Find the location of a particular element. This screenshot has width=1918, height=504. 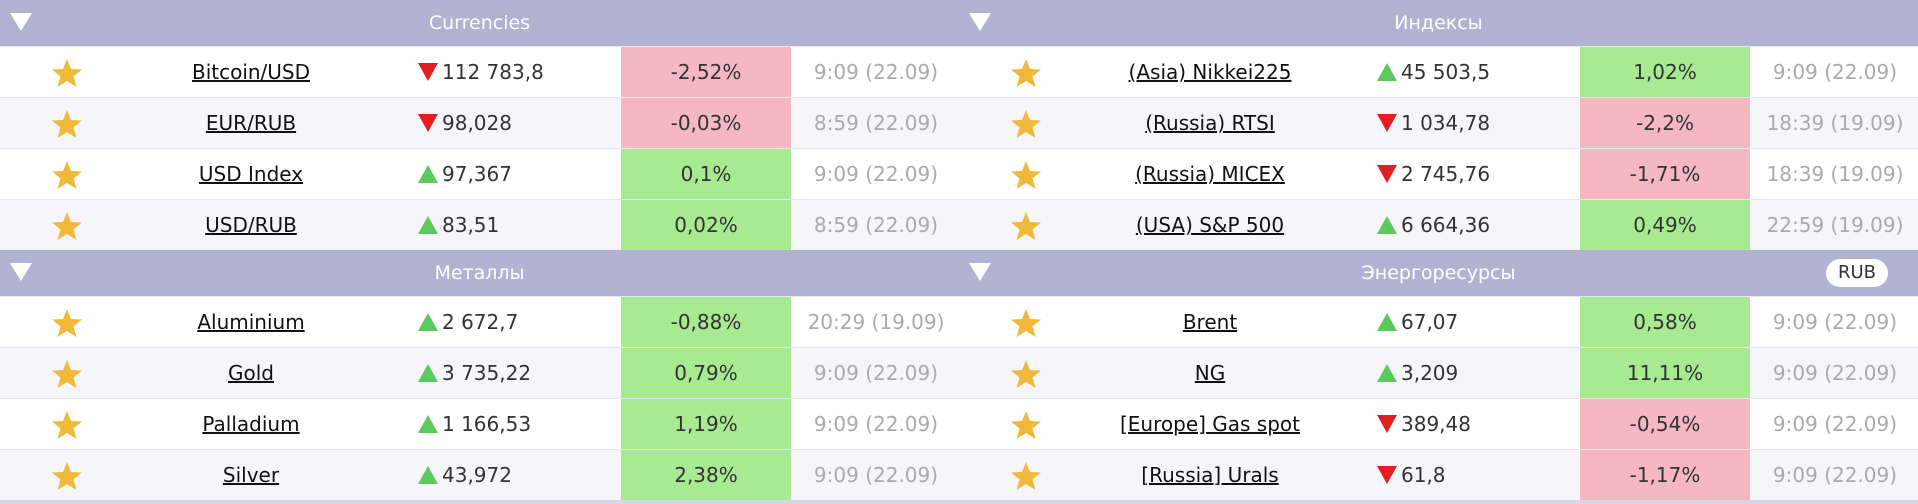

update-time: 8:59 (22.09) is located at coordinates (876, 123).